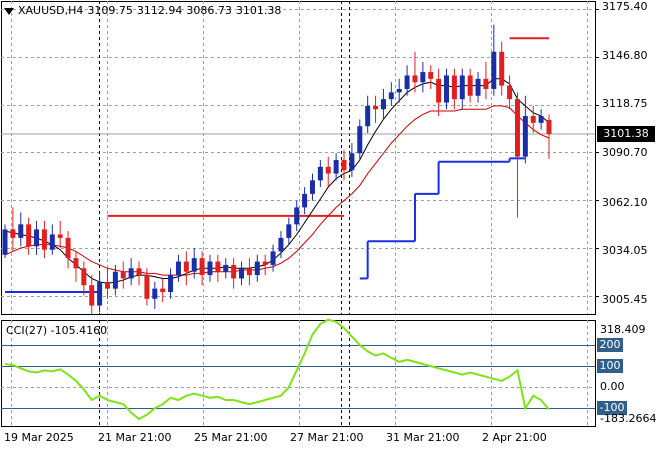  Describe the element at coordinates (610, 366) in the screenshot. I see `cci-level-100-badge: 100` at that location.